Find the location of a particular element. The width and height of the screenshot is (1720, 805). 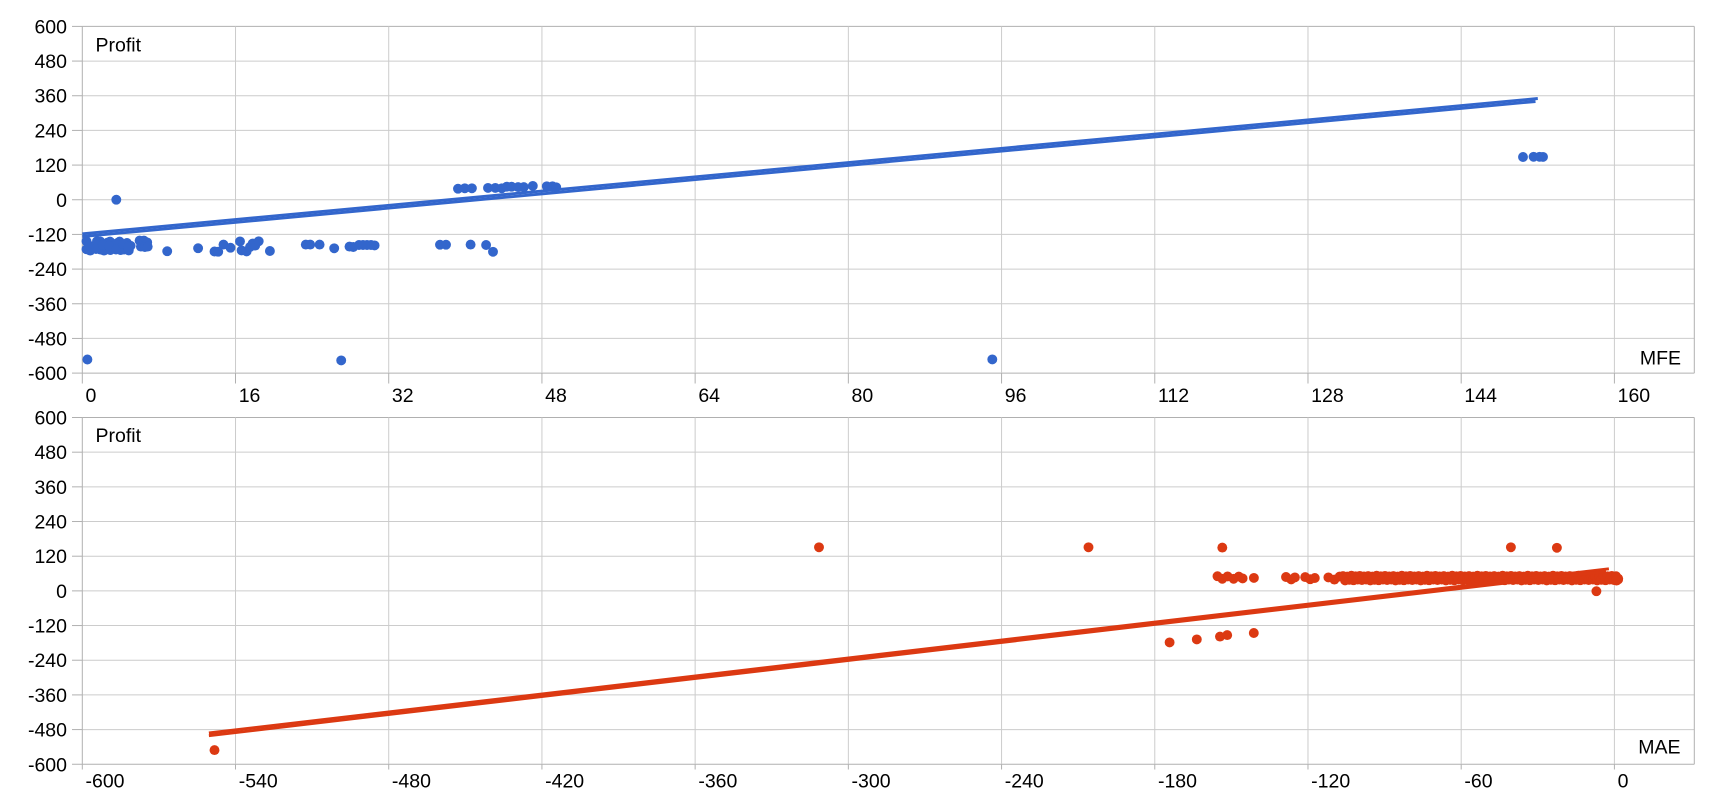

svg-text: -60 is located at coordinates (1478, 782).